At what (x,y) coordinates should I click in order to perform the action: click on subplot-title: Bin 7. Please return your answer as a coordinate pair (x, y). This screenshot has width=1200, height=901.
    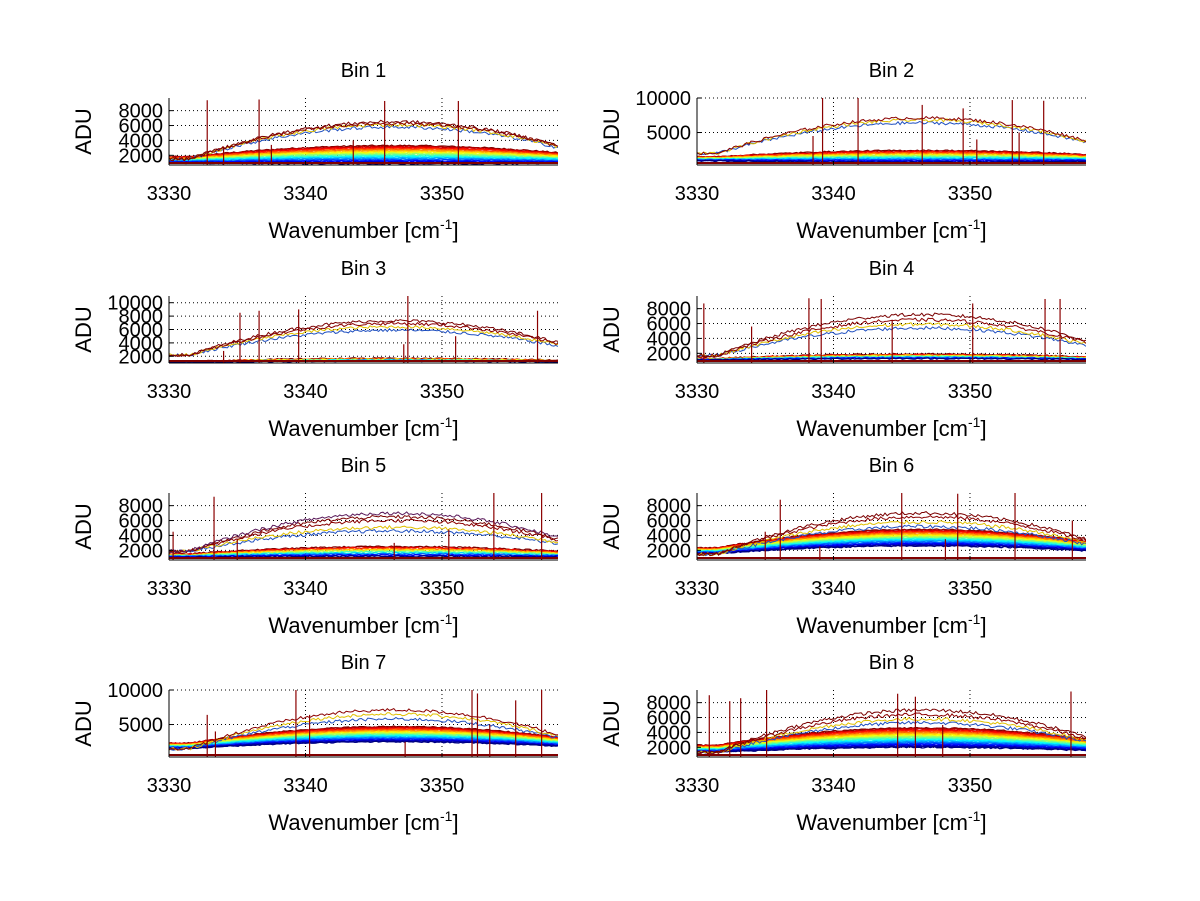
    Looking at the image, I should click on (364, 663).